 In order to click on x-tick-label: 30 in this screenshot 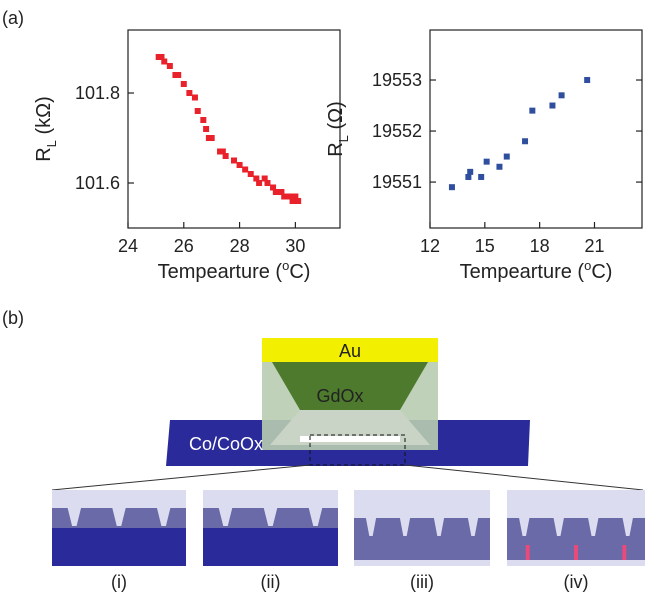, I will do `click(295, 246)`.